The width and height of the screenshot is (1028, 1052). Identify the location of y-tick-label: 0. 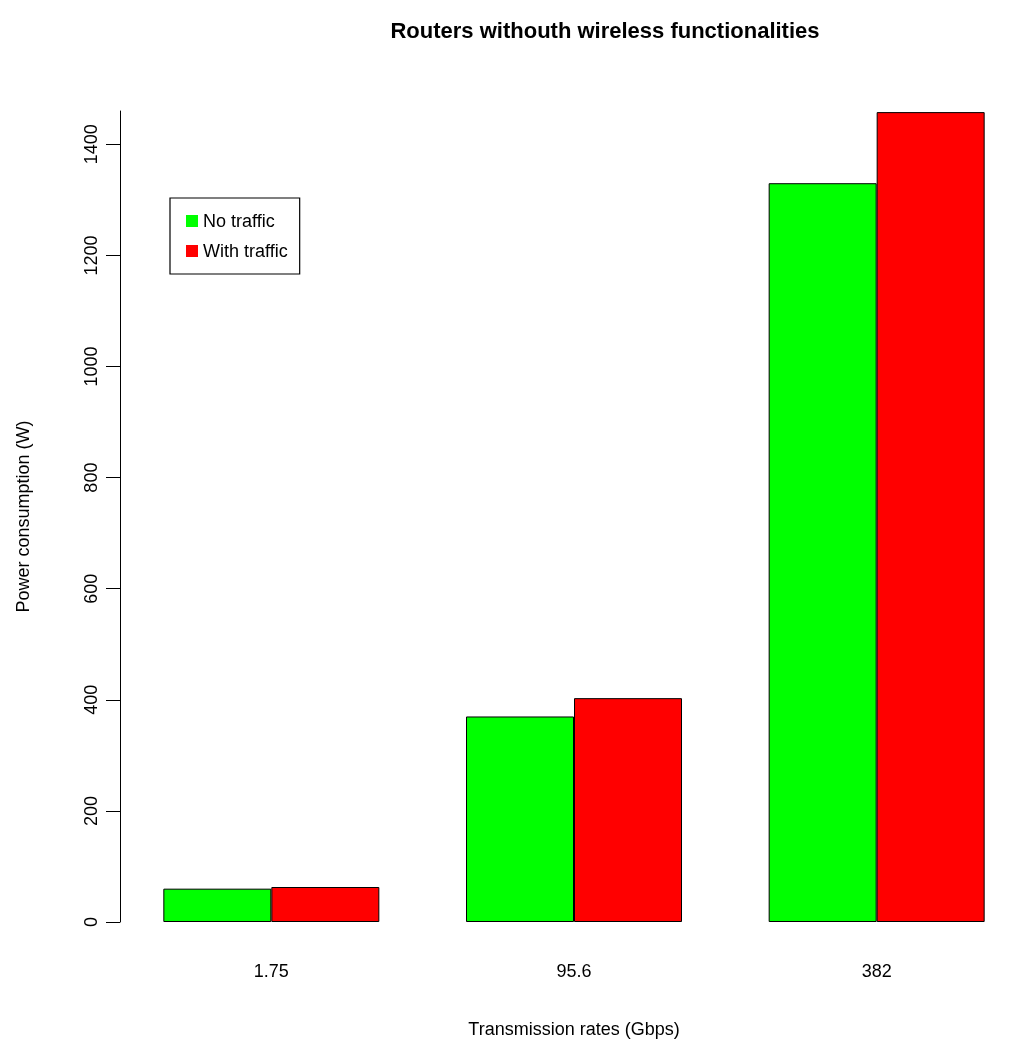
(91, 922).